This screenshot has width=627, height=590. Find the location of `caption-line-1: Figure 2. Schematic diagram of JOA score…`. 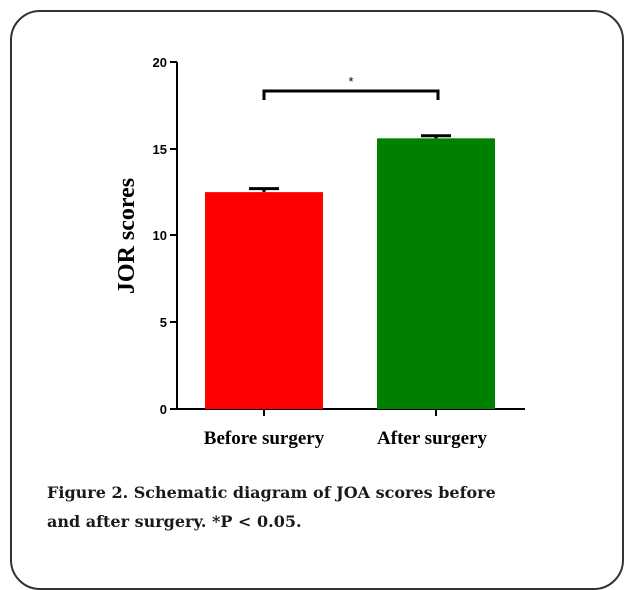

caption-line-1: Figure 2. Schematic diagram of JOA score… is located at coordinates (271, 492).